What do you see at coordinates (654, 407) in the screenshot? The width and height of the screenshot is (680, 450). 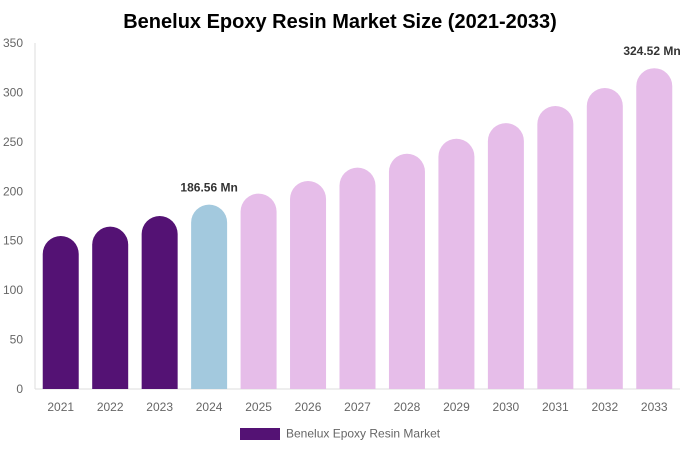 I see `x-tick-label: 2033` at bounding box center [654, 407].